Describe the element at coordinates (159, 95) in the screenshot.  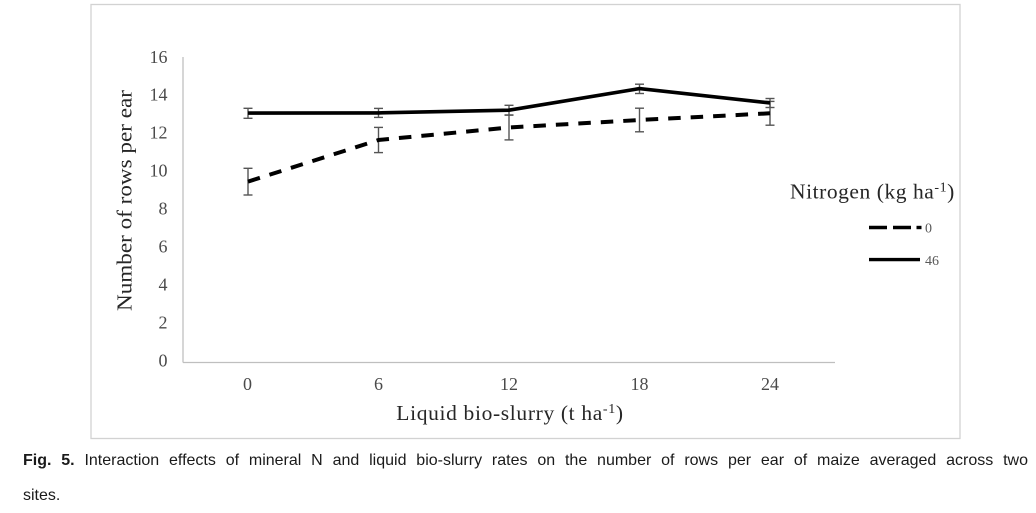
I see `svg-text: 14` at that location.